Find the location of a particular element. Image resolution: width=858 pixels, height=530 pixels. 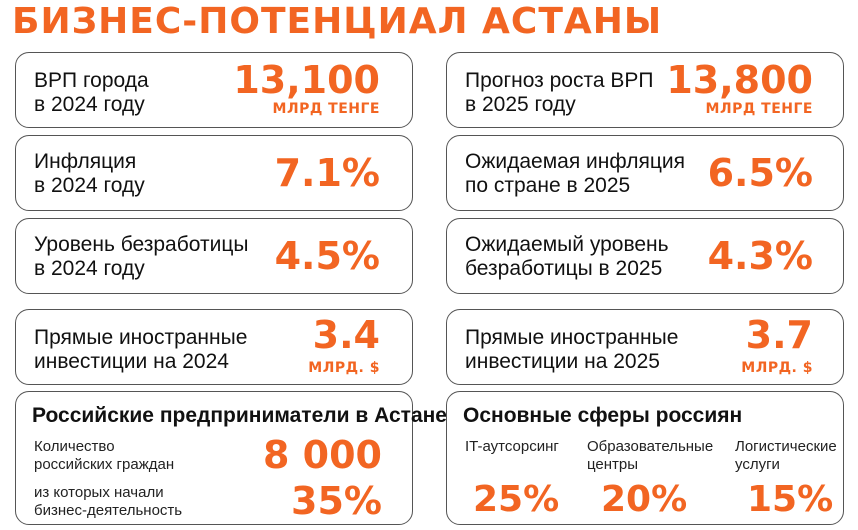

russian-citizens-count-value: 8 000 is located at coordinates (322, 455).